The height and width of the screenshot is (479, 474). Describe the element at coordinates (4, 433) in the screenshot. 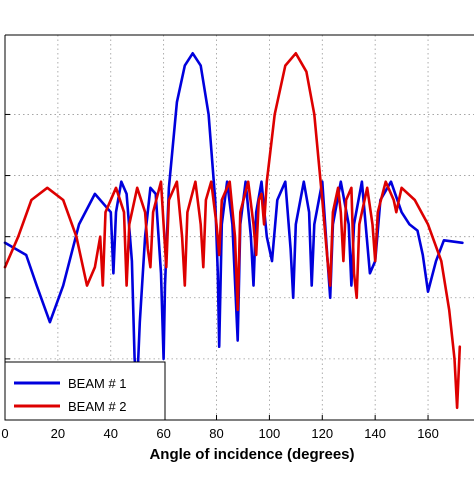

I see `x-tick-label: 0` at that location.